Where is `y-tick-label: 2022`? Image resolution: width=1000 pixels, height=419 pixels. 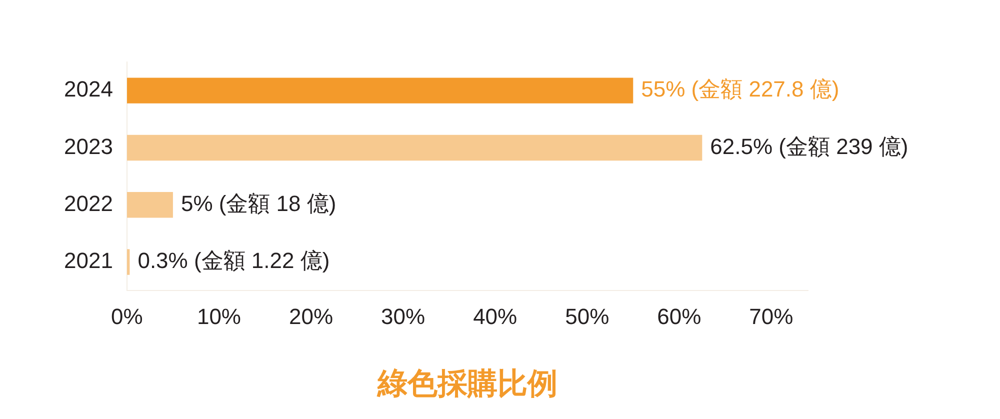
y-tick-label: 2022 is located at coordinates (88, 203).